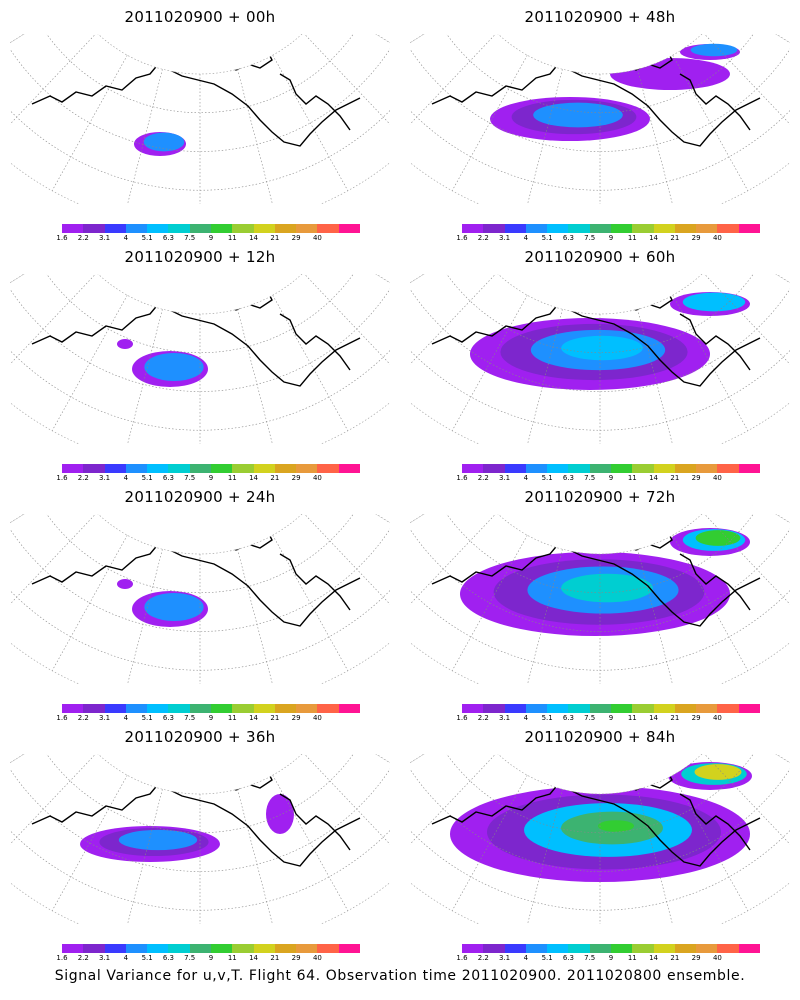  What do you see at coordinates (632, 718) in the screenshot?
I see `colorbar-tick-label: 11` at bounding box center [632, 718].